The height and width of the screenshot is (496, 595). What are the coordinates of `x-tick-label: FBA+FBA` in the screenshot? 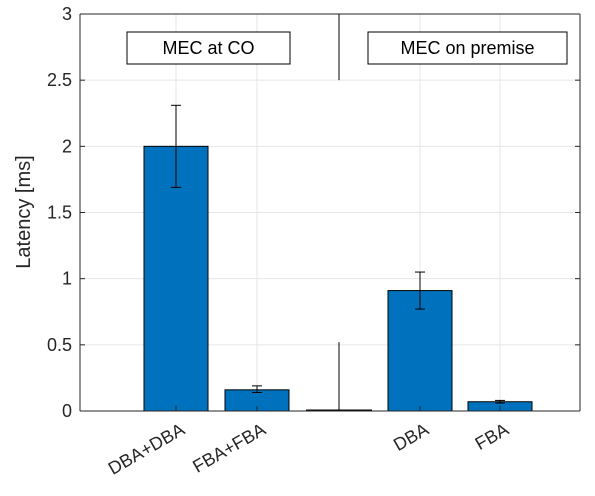 It's located at (229, 448).